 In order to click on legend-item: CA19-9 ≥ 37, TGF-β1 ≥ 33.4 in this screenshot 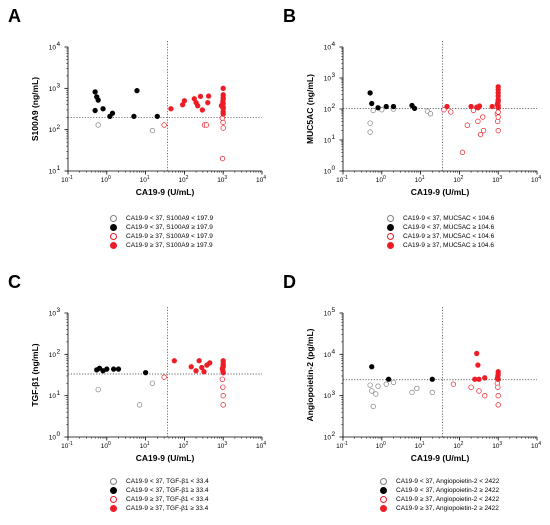, I will do `click(159, 508)`.